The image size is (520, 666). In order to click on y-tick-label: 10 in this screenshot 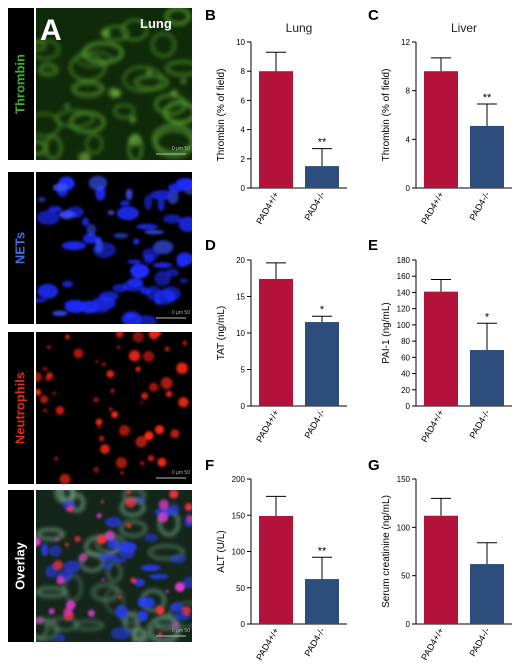, I will do `click(240, 42)`.